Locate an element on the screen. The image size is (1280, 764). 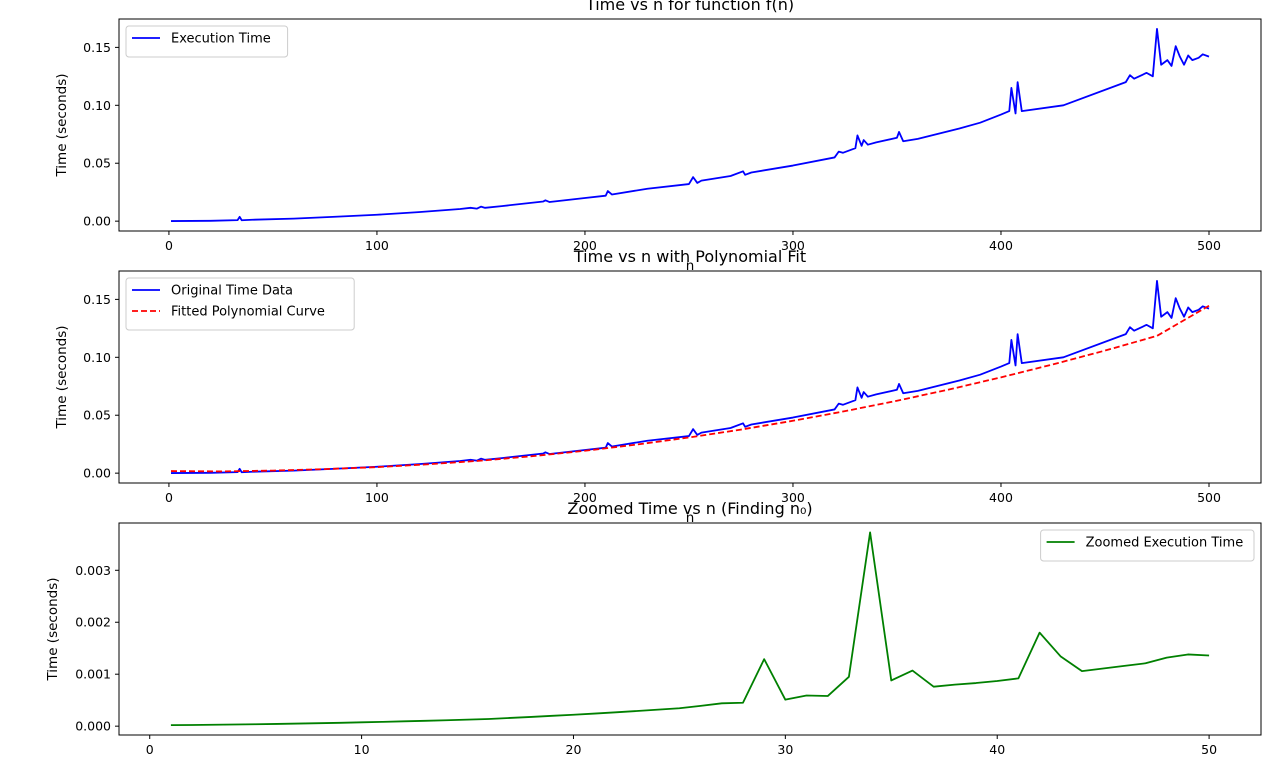
legend-label-1: Original Time Data is located at coordinates (232, 291).